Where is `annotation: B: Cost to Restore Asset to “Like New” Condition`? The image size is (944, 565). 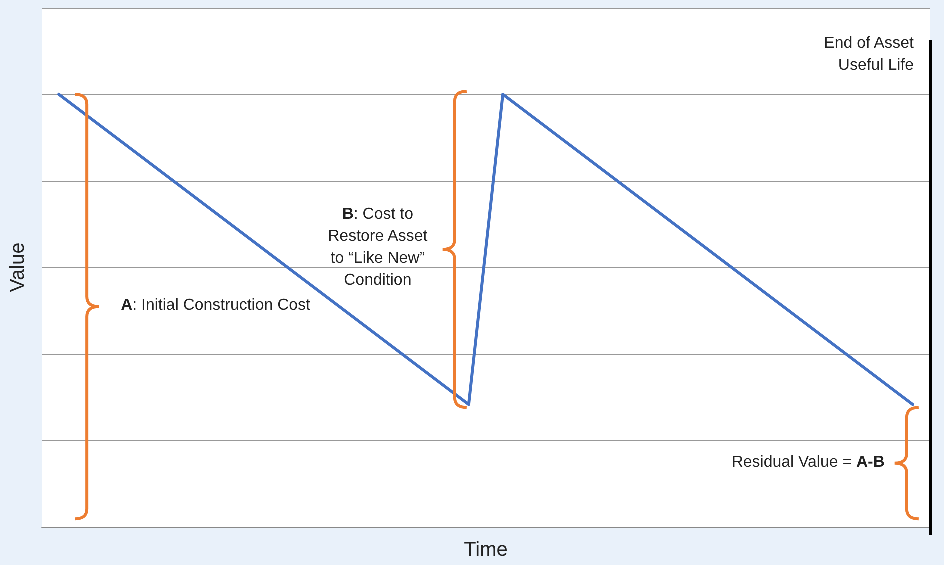 annotation: B: Cost to Restore Asset to “Like New” Condition is located at coordinates (378, 247).